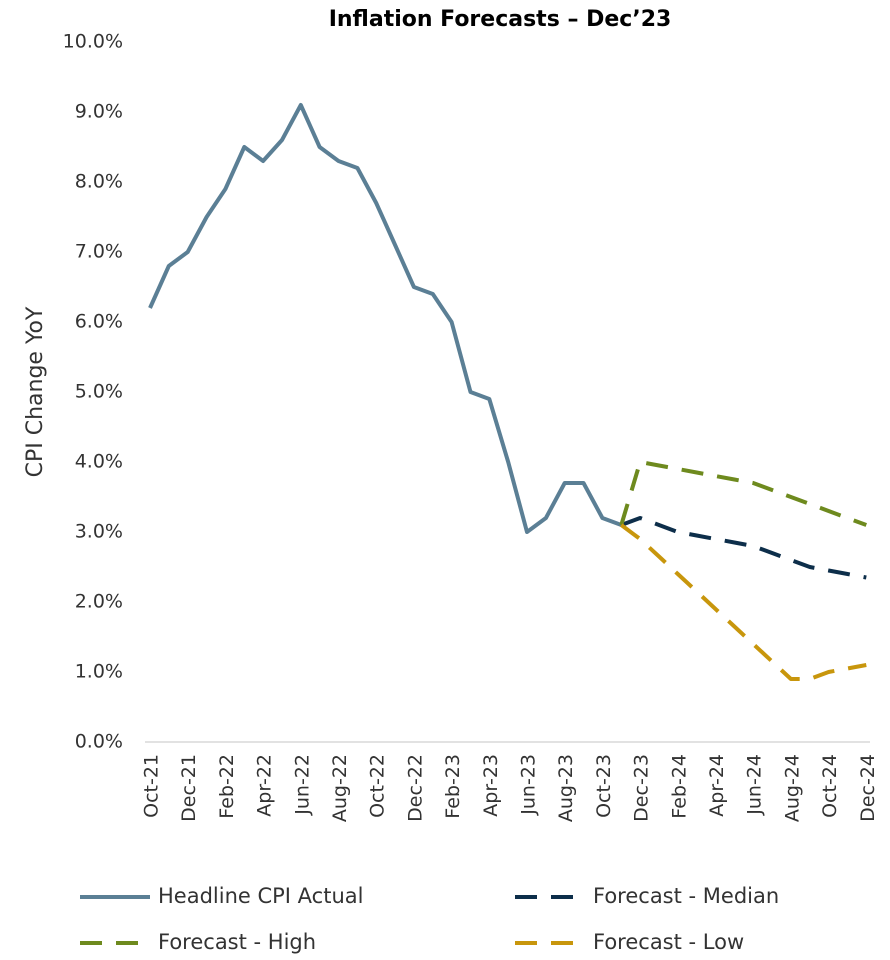 This screenshot has width=890, height=960. I want to click on x-tick-label: Dec-24, so click(868, 788).